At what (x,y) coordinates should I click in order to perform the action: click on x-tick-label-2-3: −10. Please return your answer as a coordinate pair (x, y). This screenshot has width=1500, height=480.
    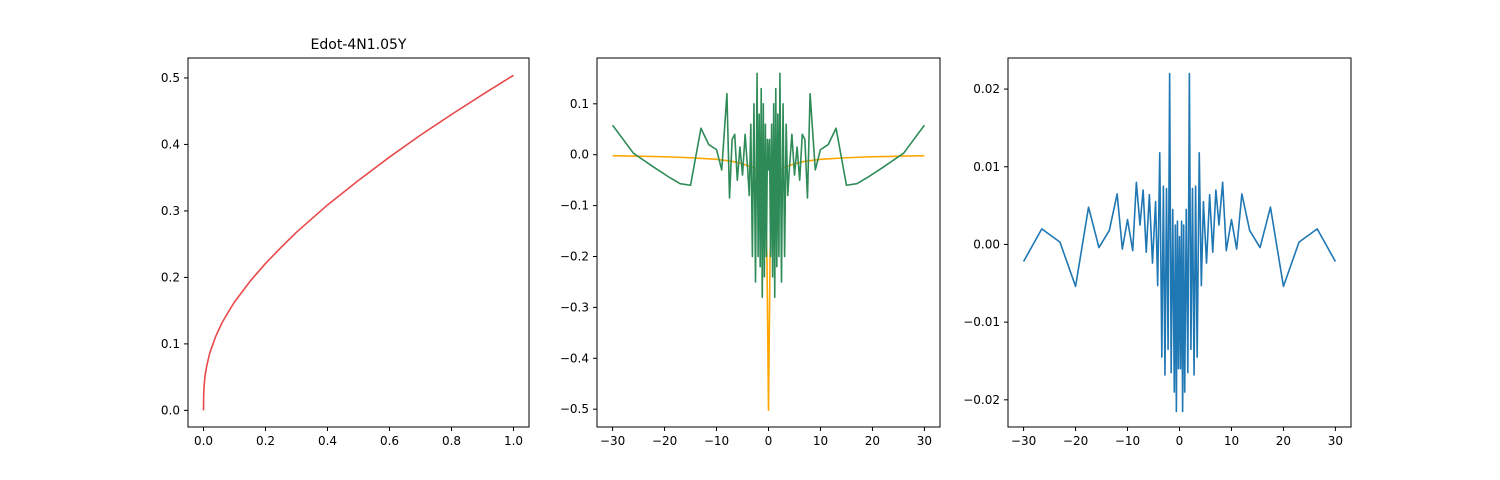
    Looking at the image, I should click on (716, 441).